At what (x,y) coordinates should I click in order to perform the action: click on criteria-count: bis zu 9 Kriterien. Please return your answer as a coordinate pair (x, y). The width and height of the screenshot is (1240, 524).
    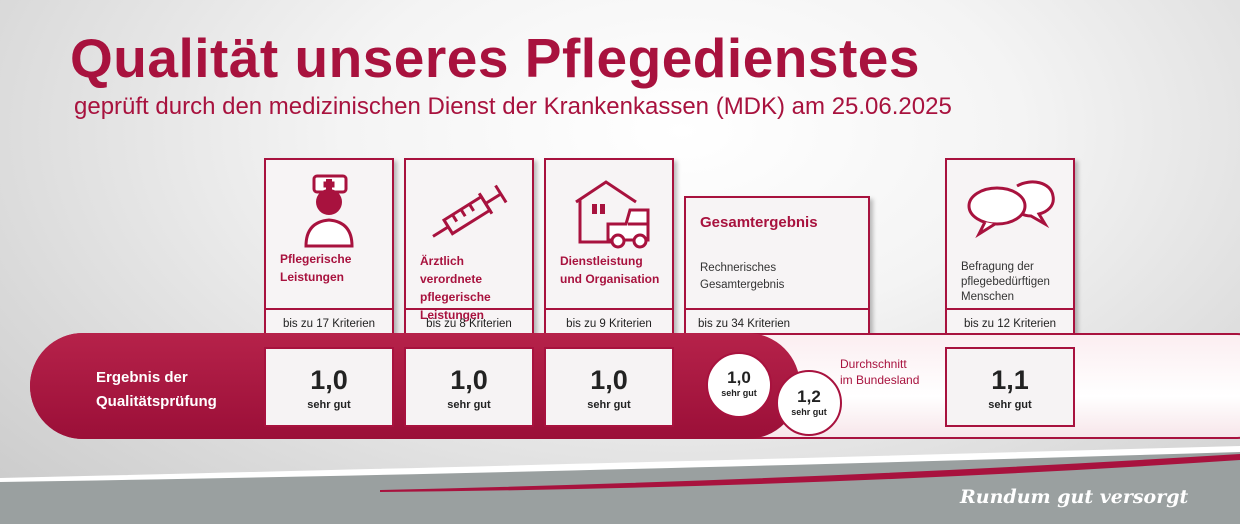
    Looking at the image, I should click on (609, 322).